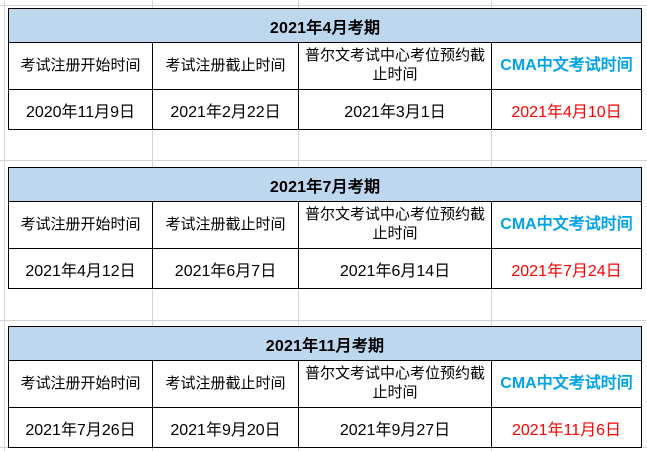 The image size is (647, 451). I want to click on cell-registration-deadline: 2021年6月7日, so click(225, 268).